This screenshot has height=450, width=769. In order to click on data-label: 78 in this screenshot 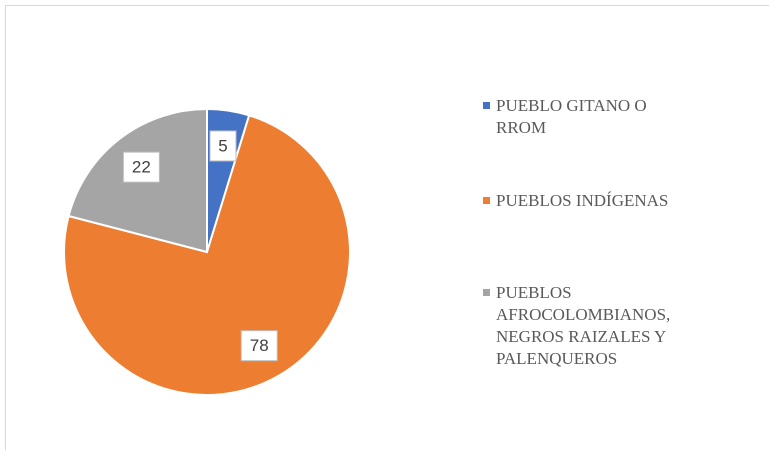, I will do `click(259, 345)`.